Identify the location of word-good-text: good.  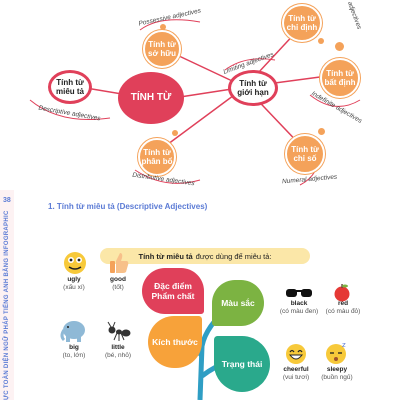
(118, 279).